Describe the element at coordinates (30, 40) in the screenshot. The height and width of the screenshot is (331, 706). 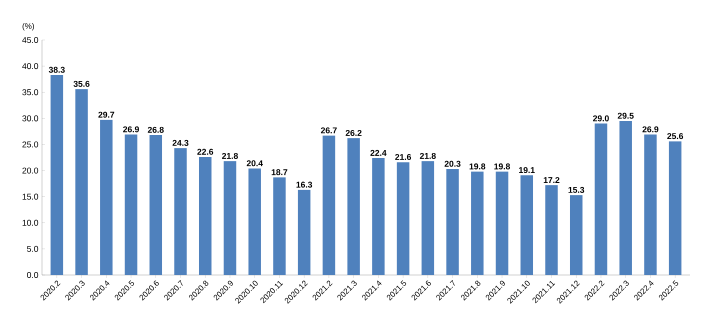
I see `y-tick-label: 45.0` at that location.